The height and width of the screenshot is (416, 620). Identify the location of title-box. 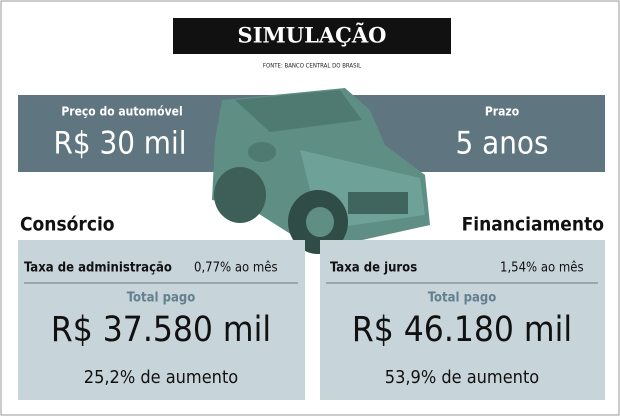
(312, 36).